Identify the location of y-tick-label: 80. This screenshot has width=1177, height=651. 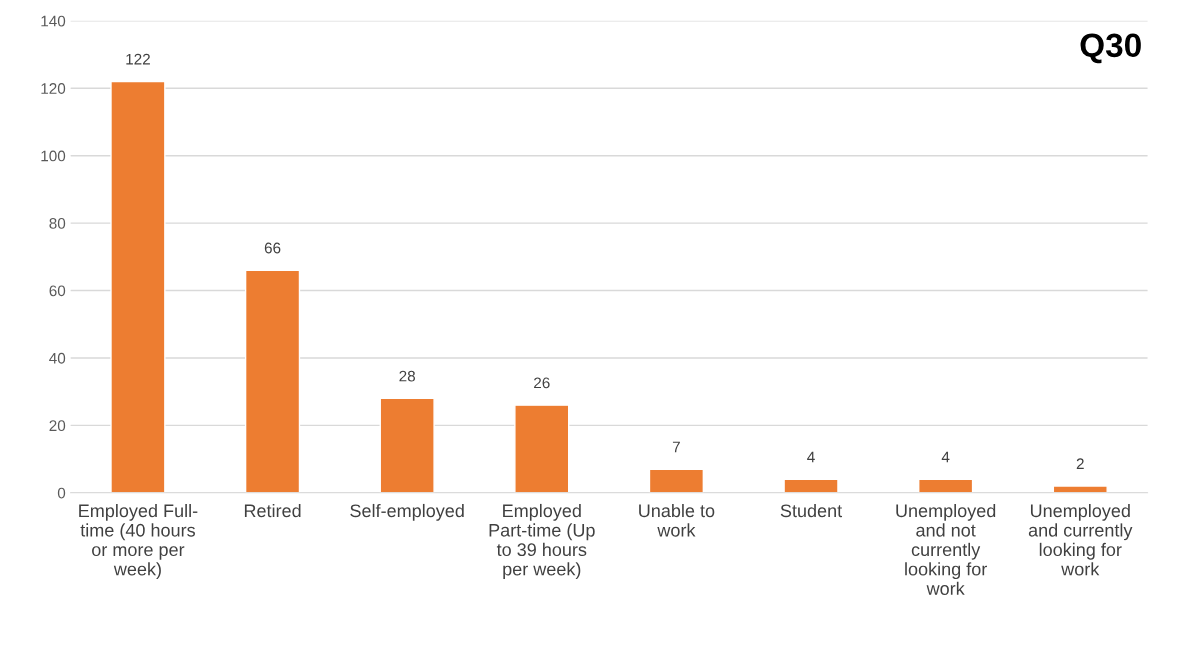
(57, 223).